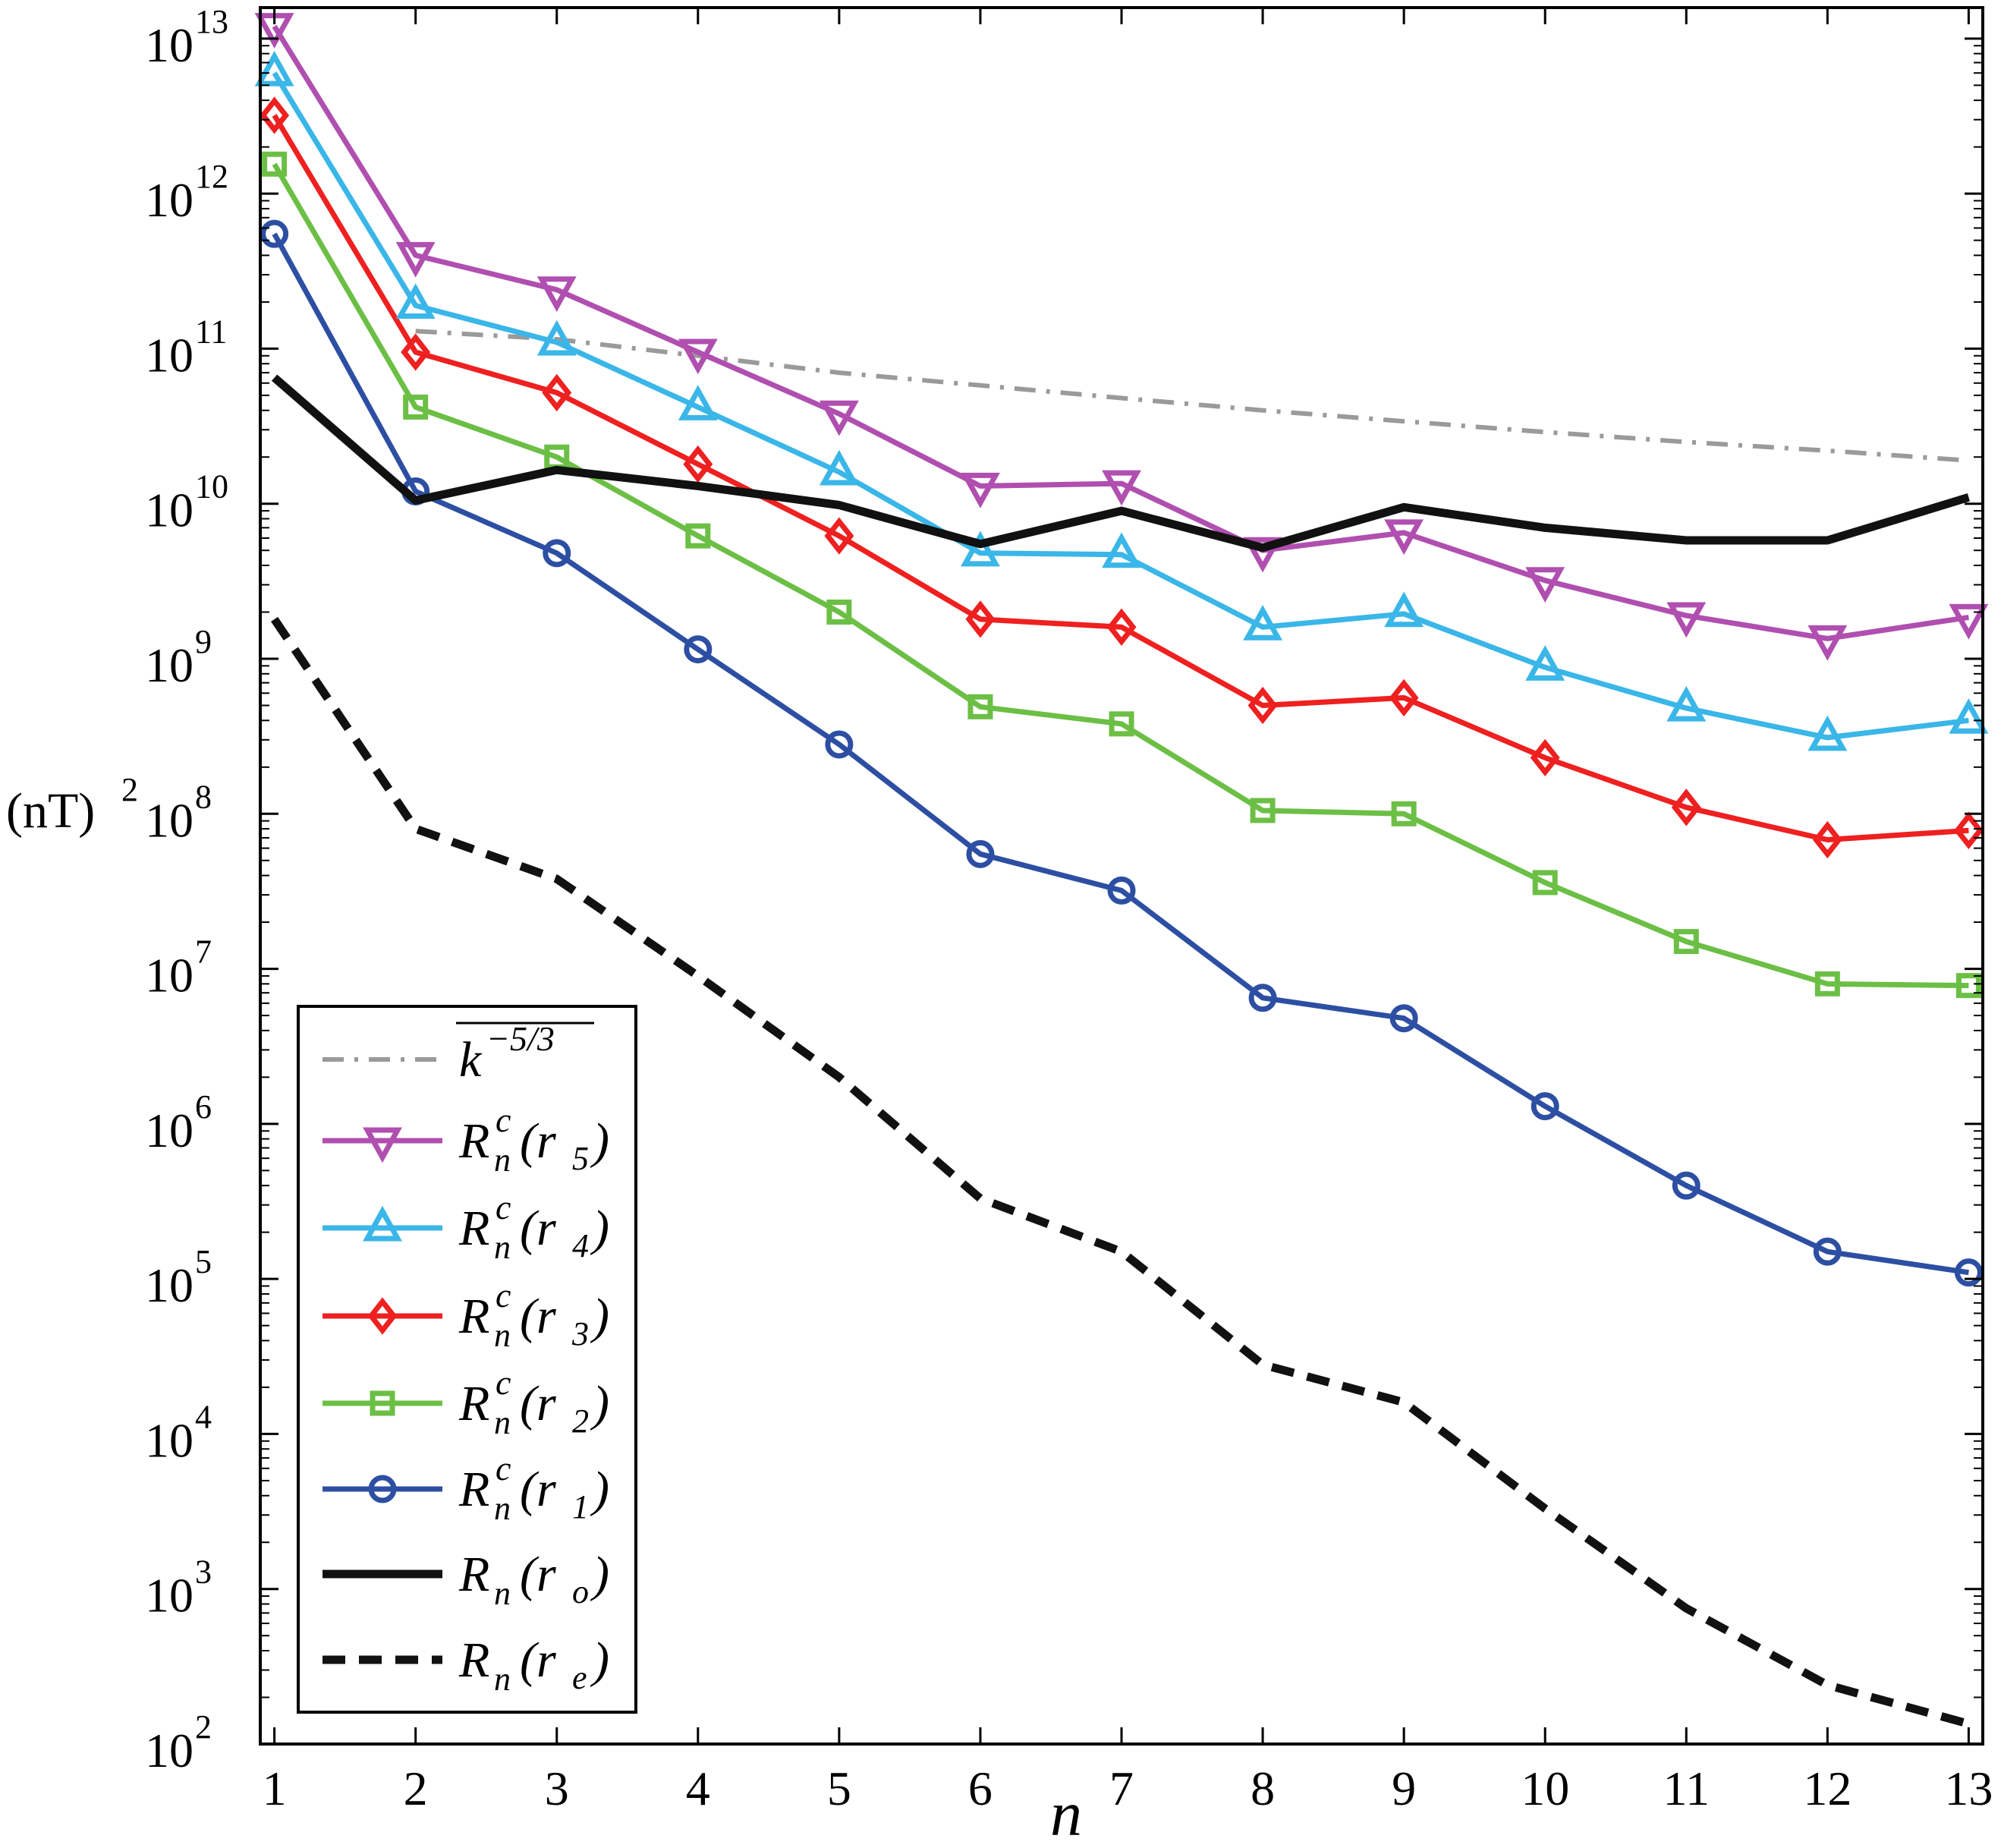 This screenshot has width=2001, height=1848. Describe the element at coordinates (580, 1333) in the screenshot. I see `legend-label-arg-sub: 3` at that location.